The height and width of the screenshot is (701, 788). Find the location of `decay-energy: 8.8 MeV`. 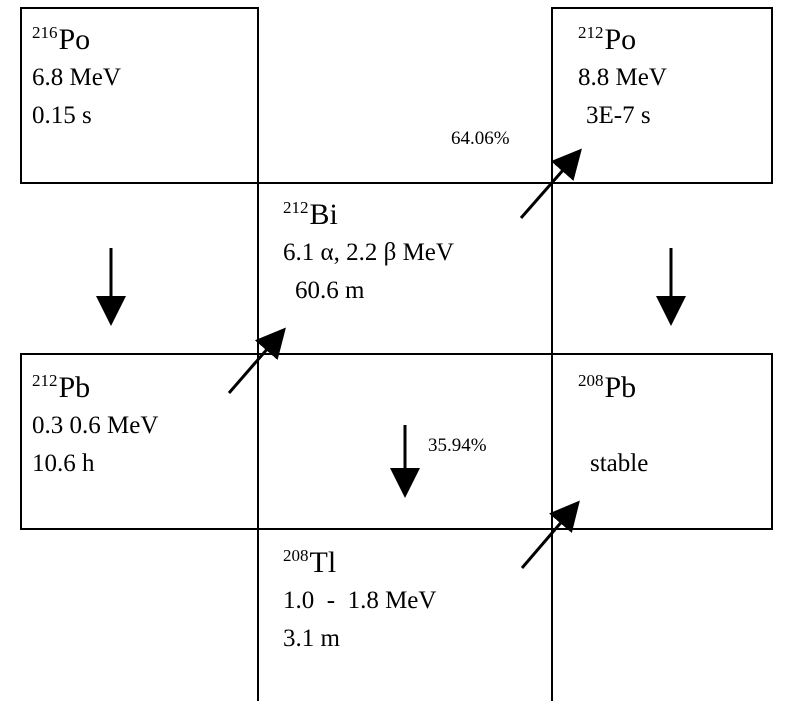

decay-energy: 8.8 MeV is located at coordinates (622, 77).